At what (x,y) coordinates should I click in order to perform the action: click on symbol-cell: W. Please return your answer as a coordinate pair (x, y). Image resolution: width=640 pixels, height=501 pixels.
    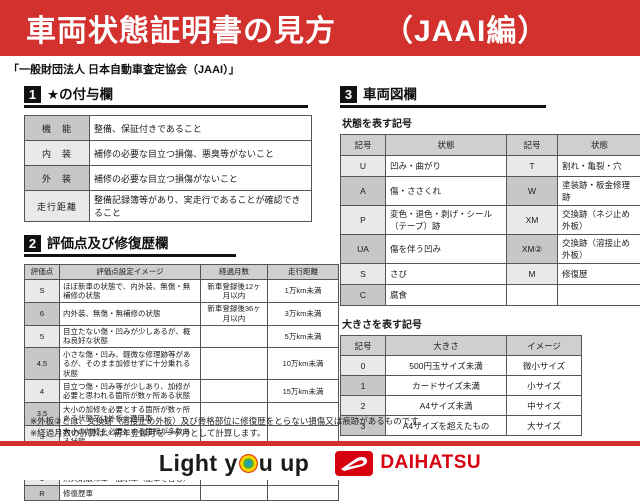
    Looking at the image, I should click on (532, 191).